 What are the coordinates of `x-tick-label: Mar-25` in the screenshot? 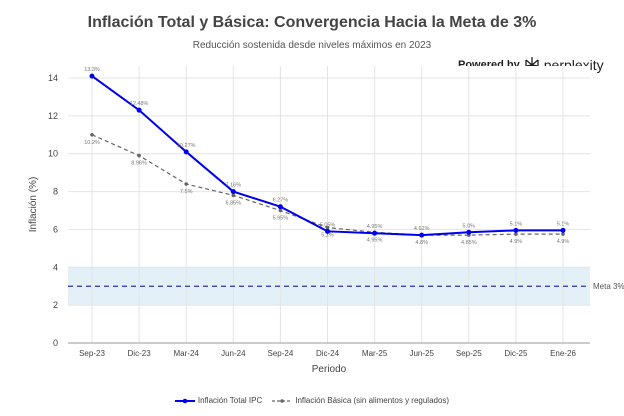 It's located at (375, 353).